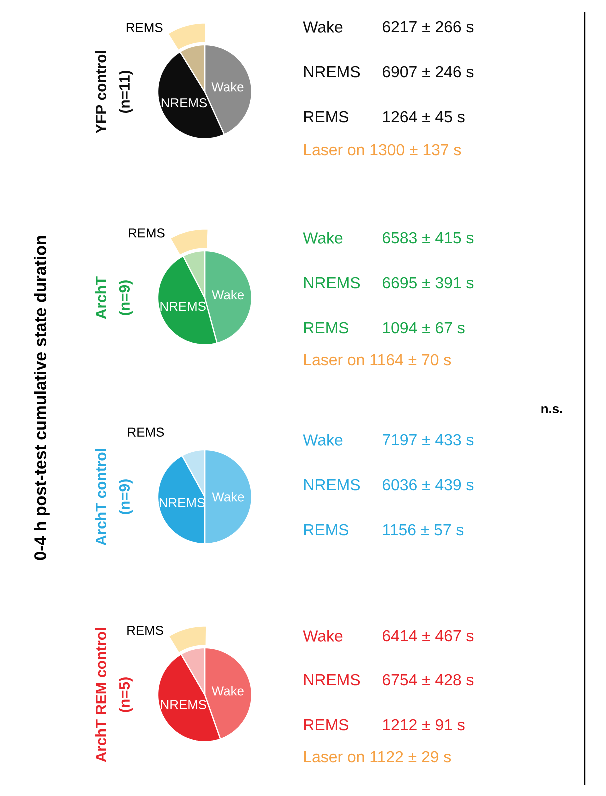 The height and width of the screenshot is (796, 606). Describe the element at coordinates (428, 283) in the screenshot. I see `text: 6695 ± 391 s` at that location.